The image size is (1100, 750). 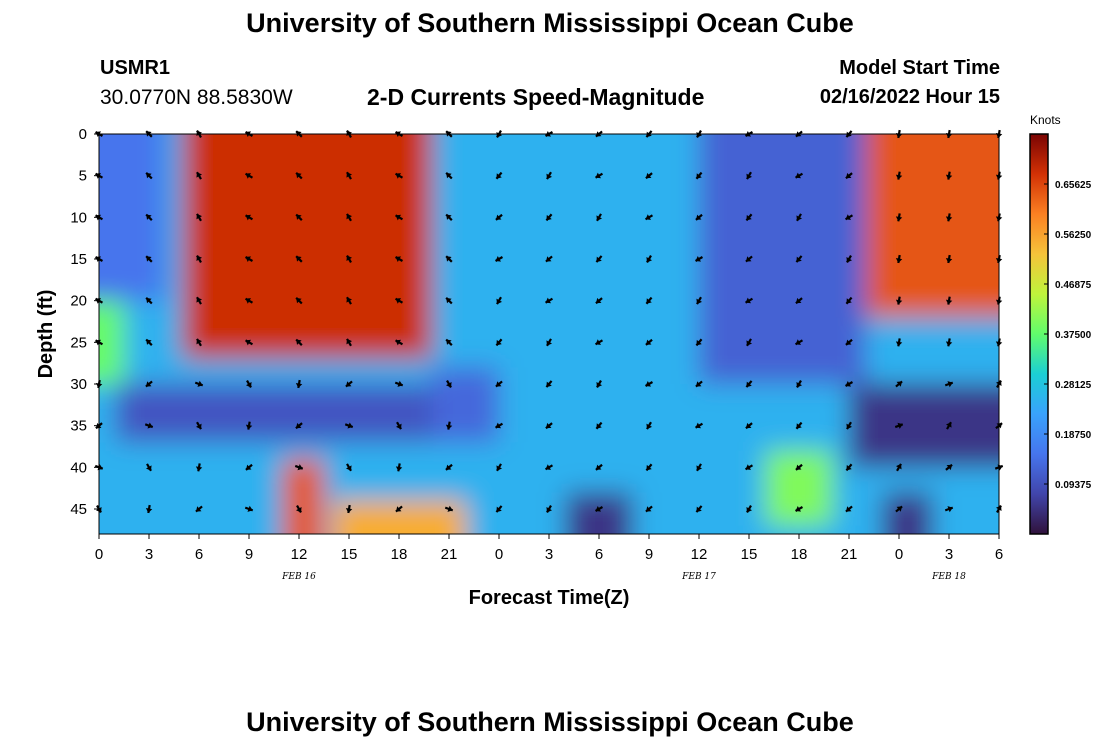 What do you see at coordinates (849, 554) in the screenshot?
I see `x-tick-label: 21` at bounding box center [849, 554].